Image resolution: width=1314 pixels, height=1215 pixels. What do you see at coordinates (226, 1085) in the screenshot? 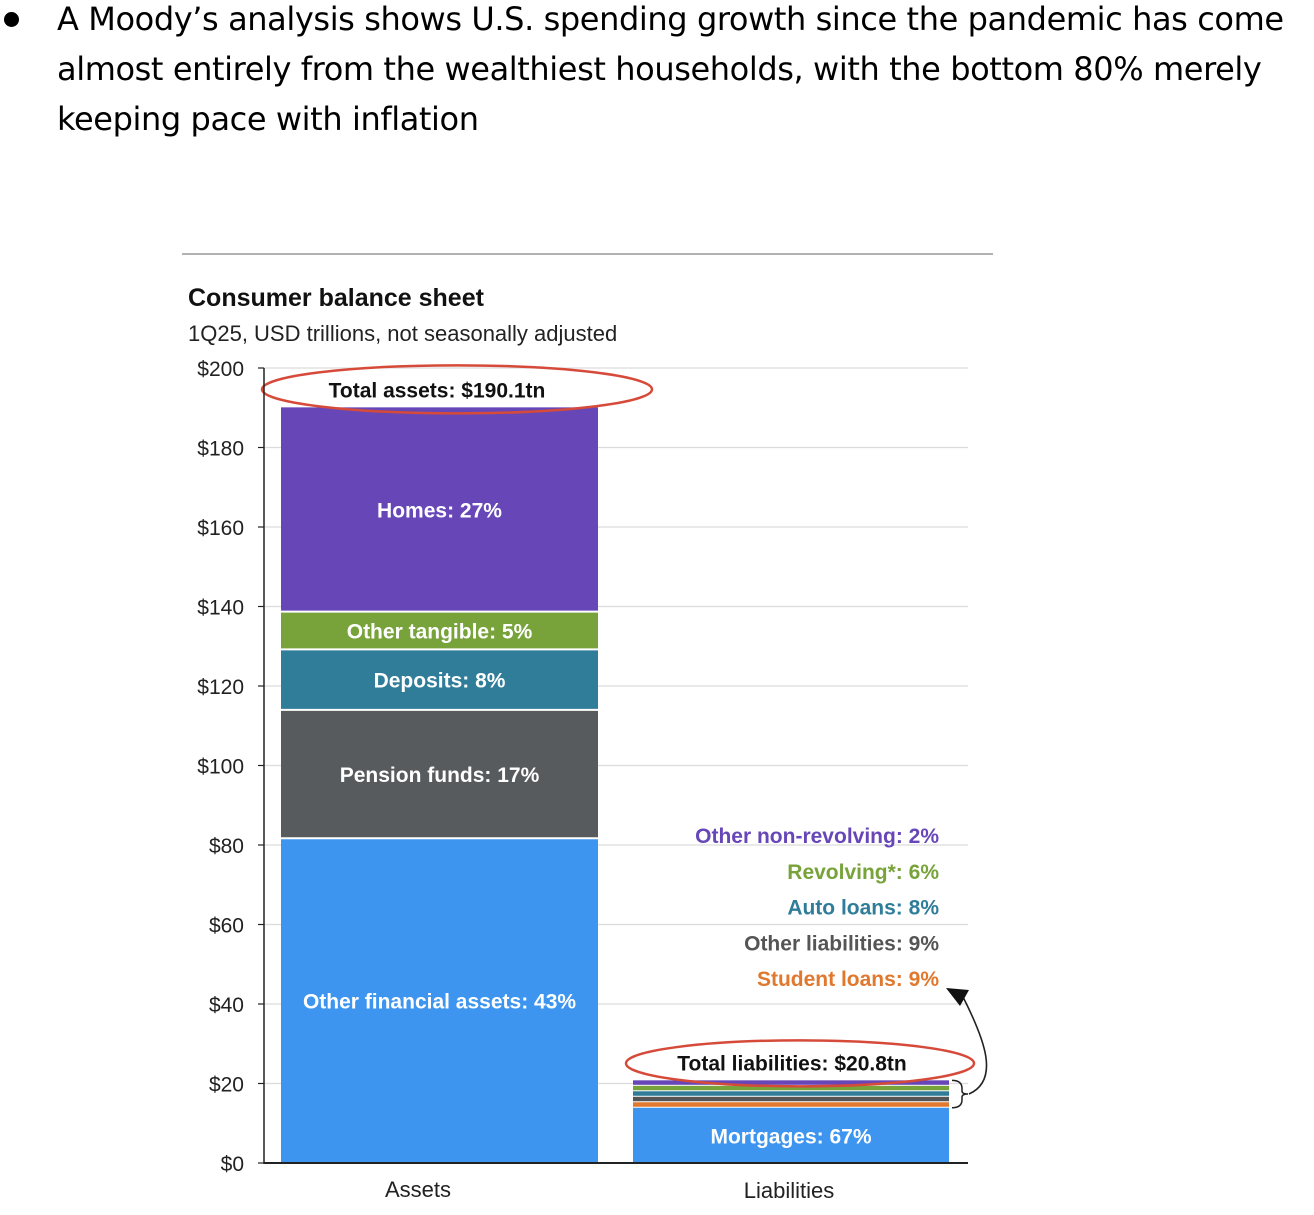
I see `y-tick-label: $20` at bounding box center [226, 1085].